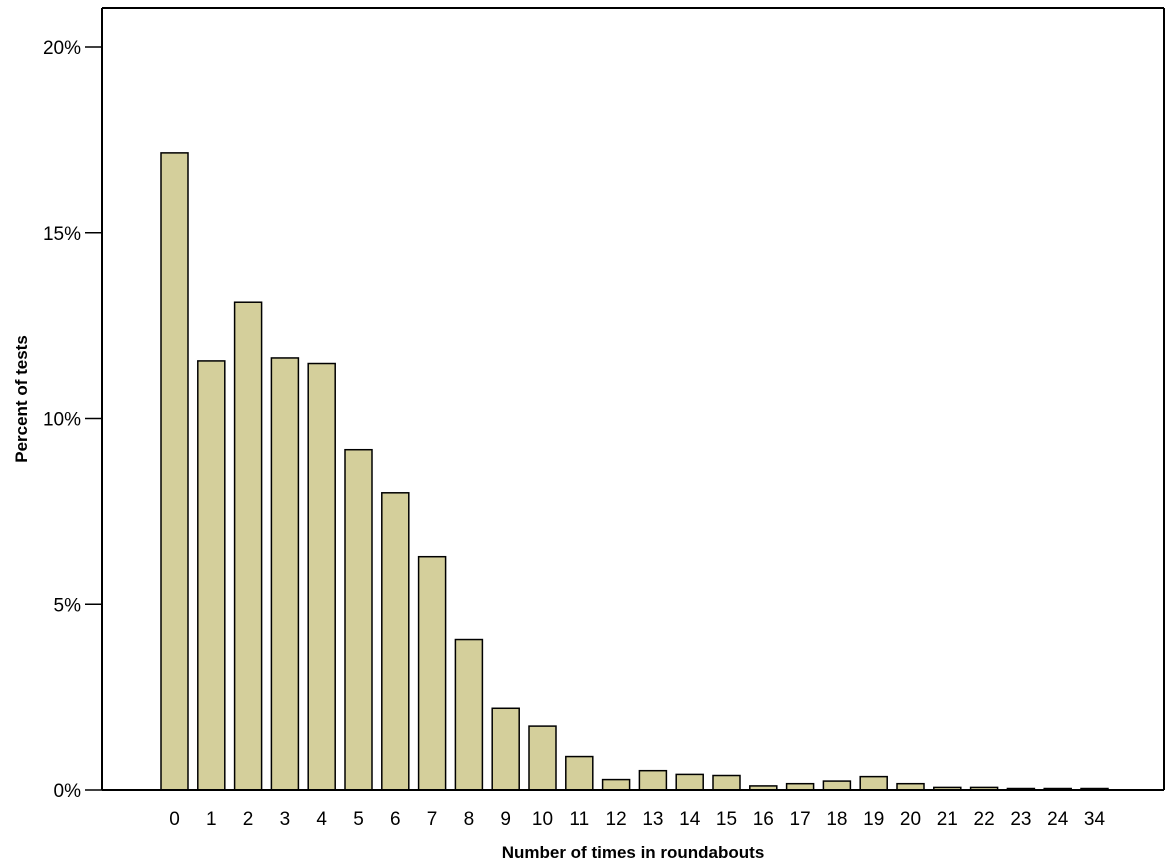 This screenshot has height=868, width=1166. I want to click on x-tick-label: 9, so click(505, 819).